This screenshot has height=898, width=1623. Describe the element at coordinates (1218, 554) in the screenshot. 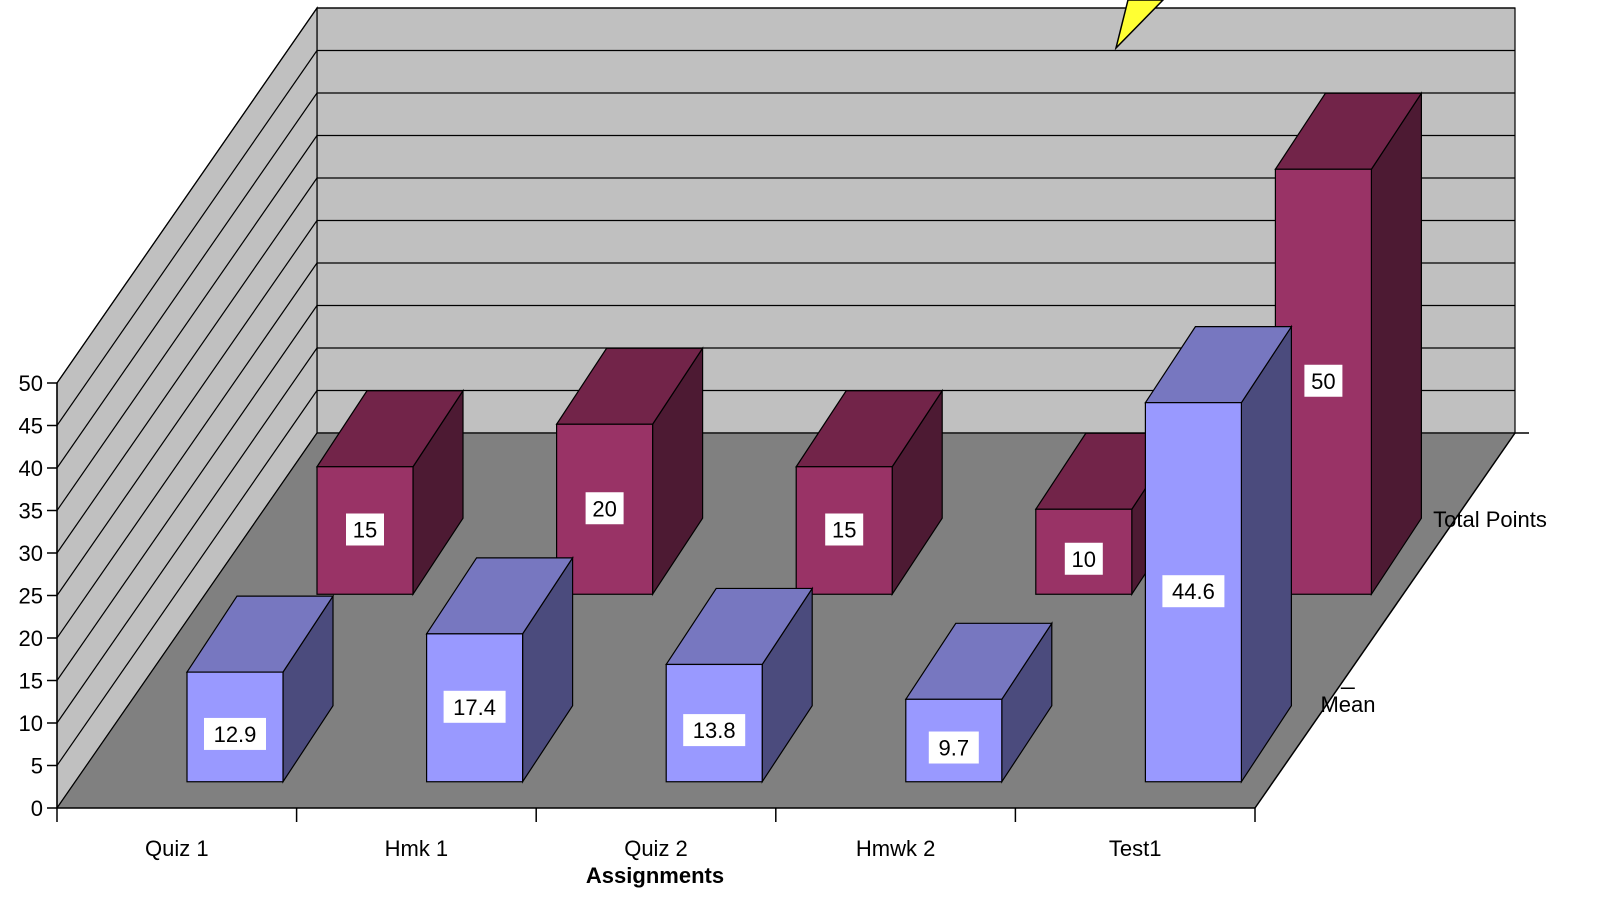

I see `bar: 44.6` at that location.